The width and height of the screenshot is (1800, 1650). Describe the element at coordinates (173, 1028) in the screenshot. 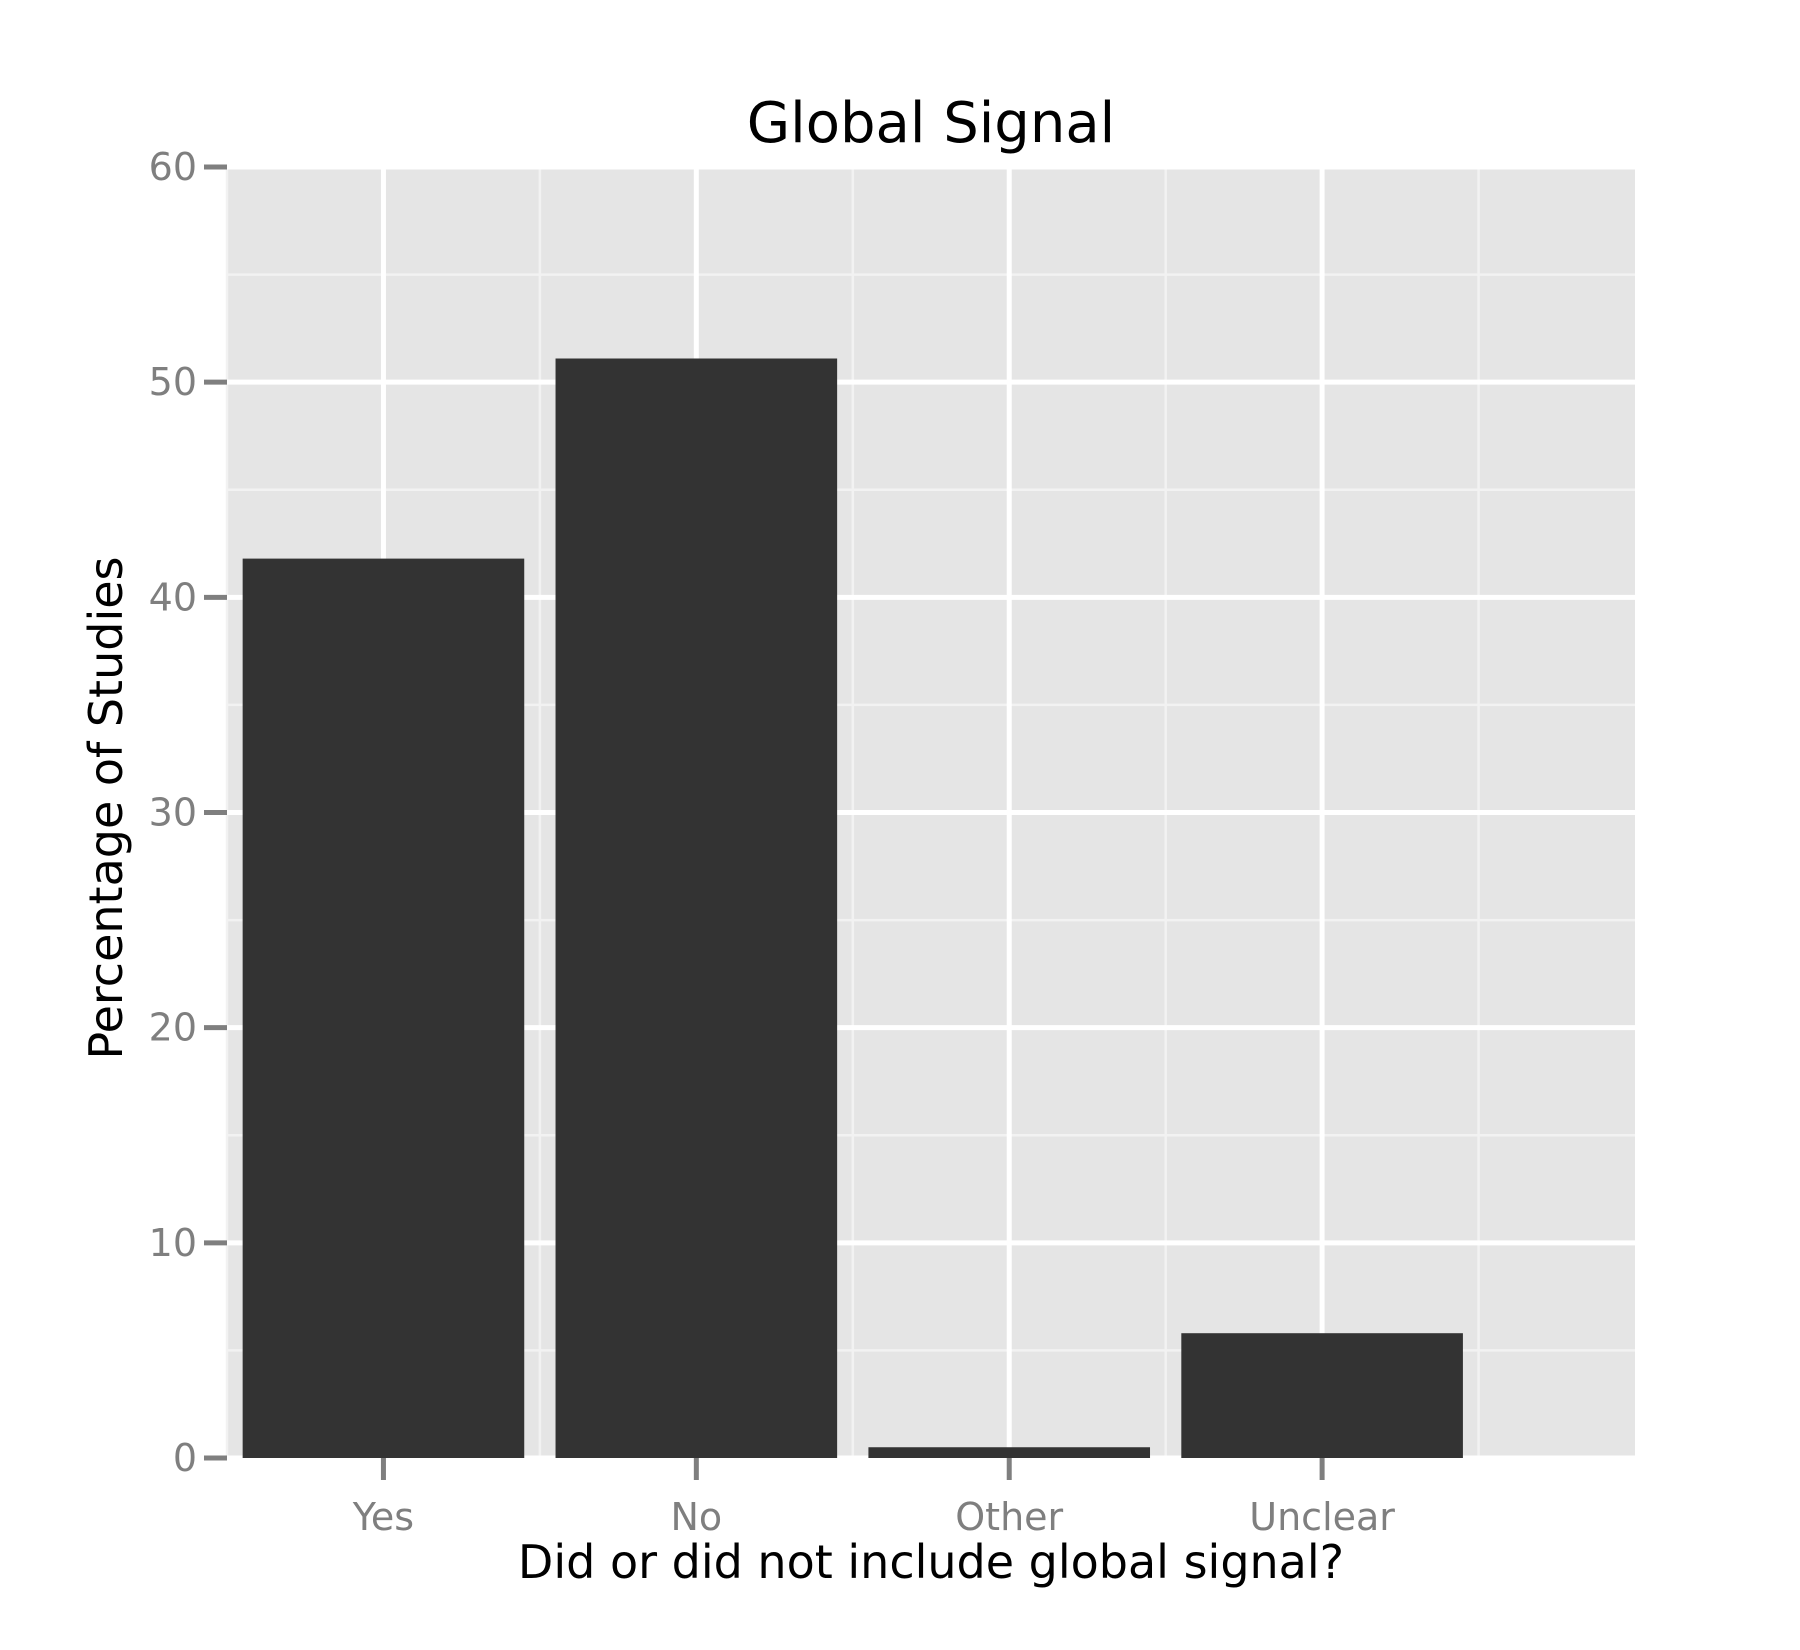

I see `y-tick-label: 20` at that location.